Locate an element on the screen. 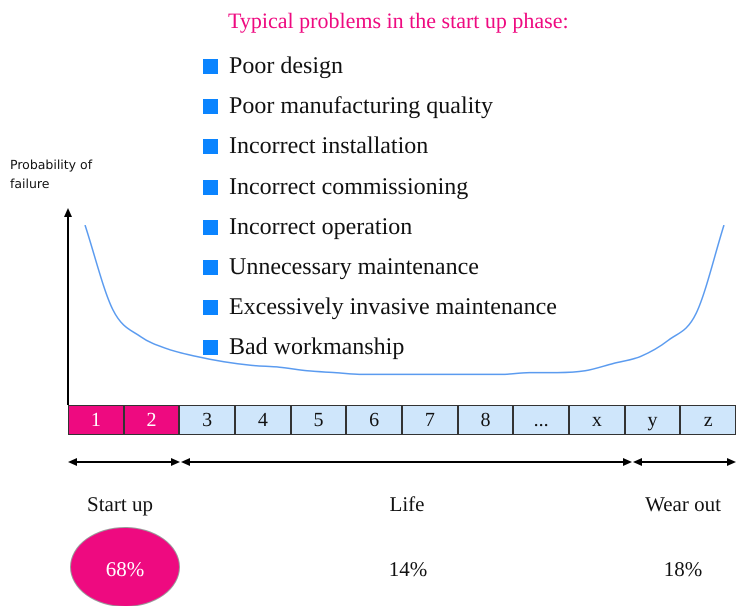  text: 5 is located at coordinates (318, 420).